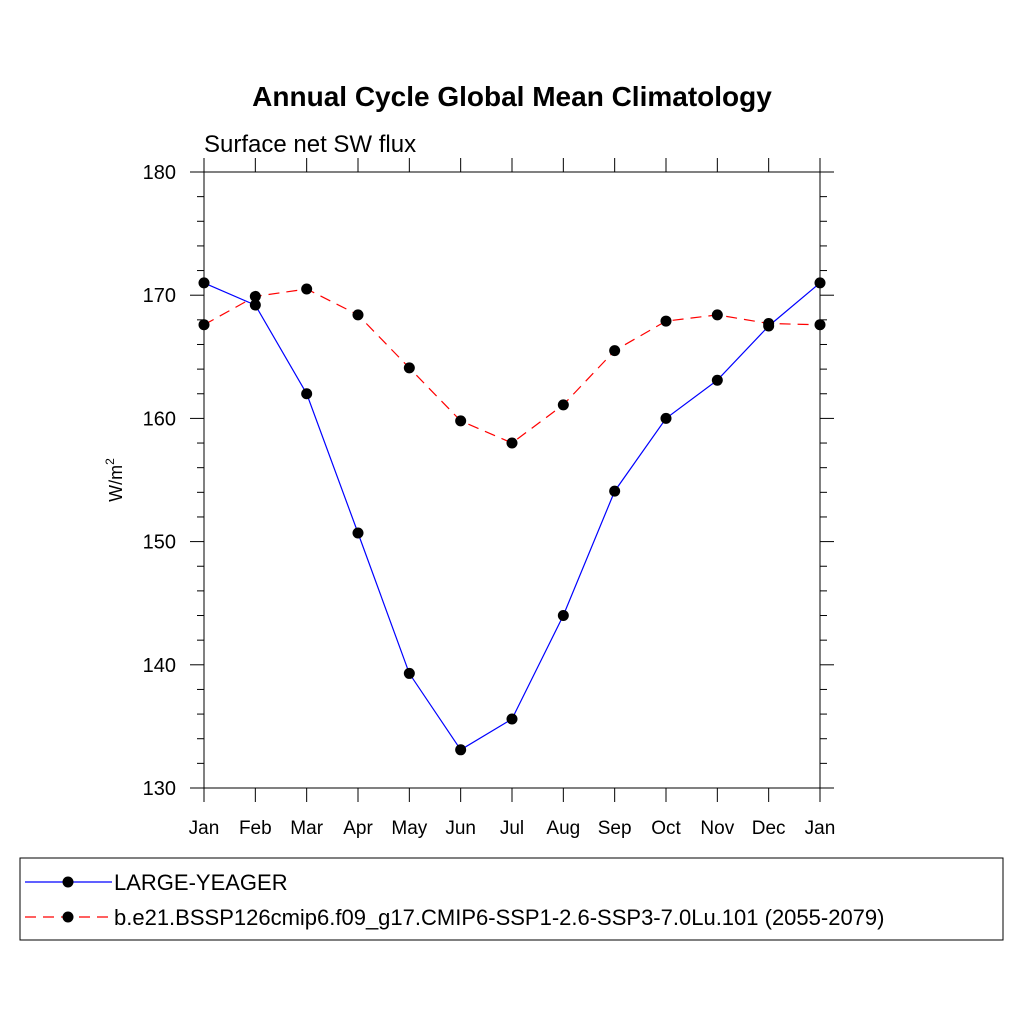 The height and width of the screenshot is (1024, 1024). I want to click on chart-subtitle: Surface net SW flux, so click(310, 144).